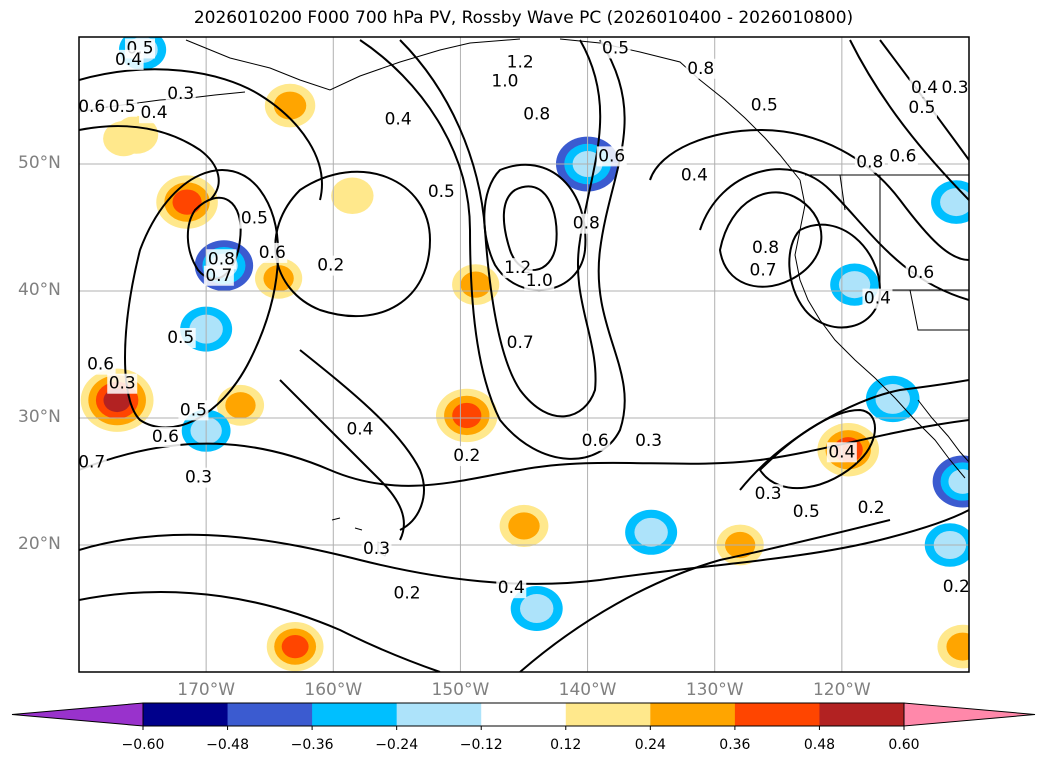 The image size is (1047, 765). What do you see at coordinates (530, 228) in the screenshot?
I see `contour-high-cell` at bounding box center [530, 228].